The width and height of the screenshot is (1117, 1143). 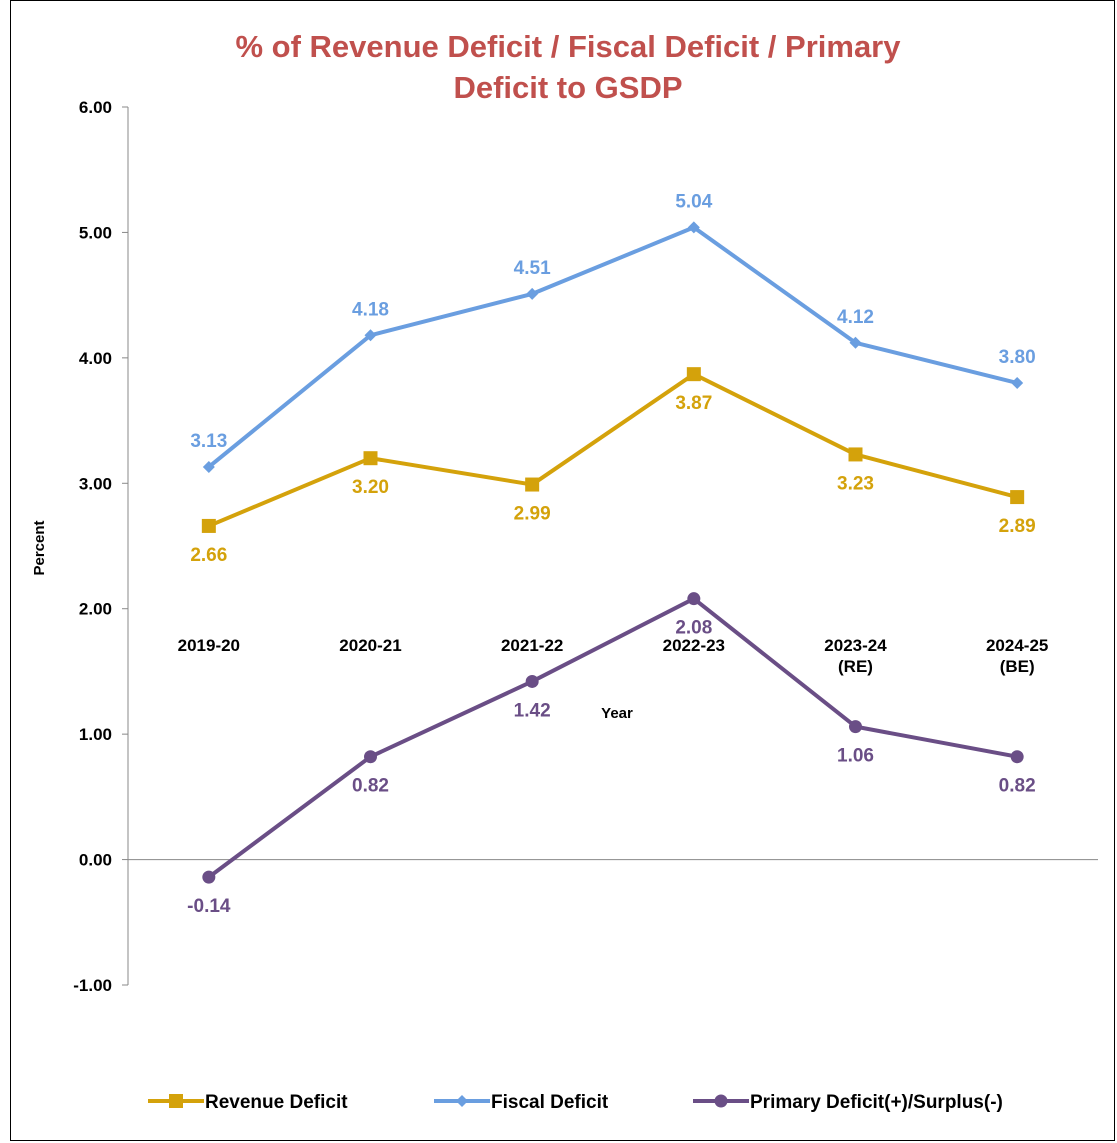 I want to click on chart-title-line-2: Deficit to GSDP, so click(x=567, y=87).